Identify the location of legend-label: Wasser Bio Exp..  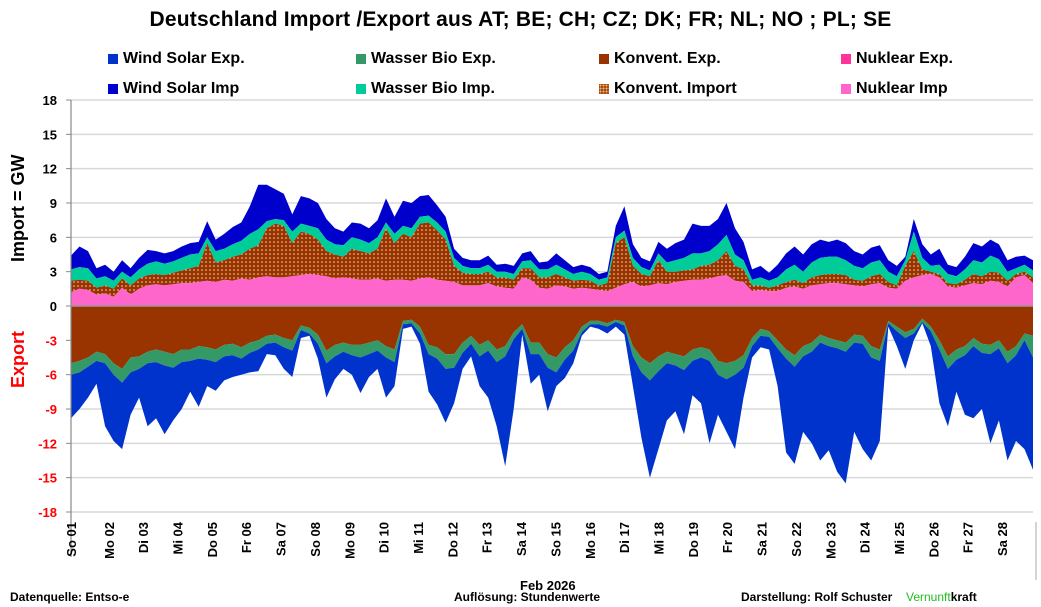
(433, 58).